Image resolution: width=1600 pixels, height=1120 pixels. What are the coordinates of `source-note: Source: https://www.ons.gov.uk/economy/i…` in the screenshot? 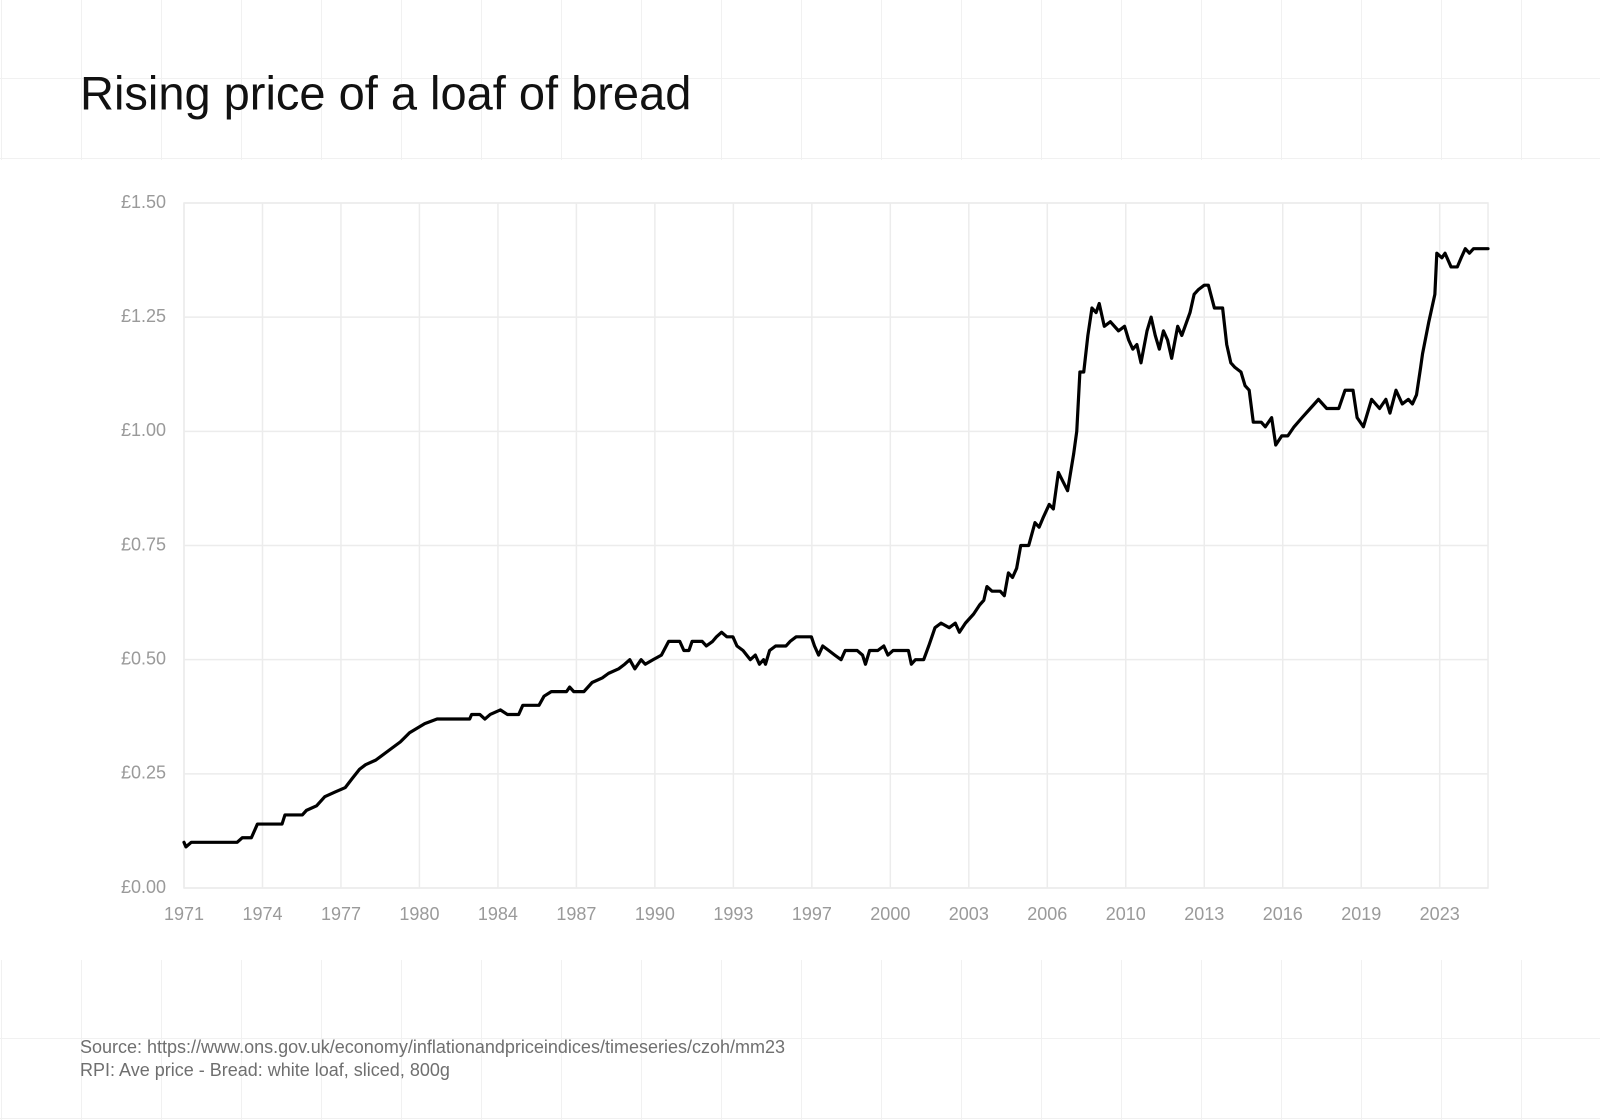 It's located at (432, 1047).